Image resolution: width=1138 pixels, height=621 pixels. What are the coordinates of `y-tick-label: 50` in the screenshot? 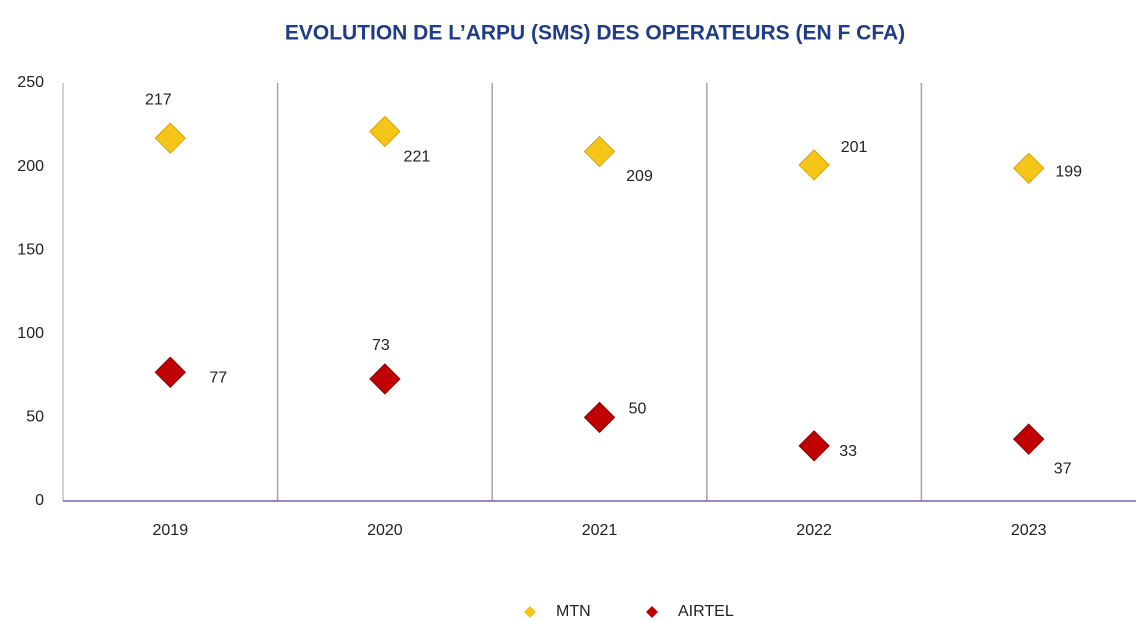 It's located at (35, 417).